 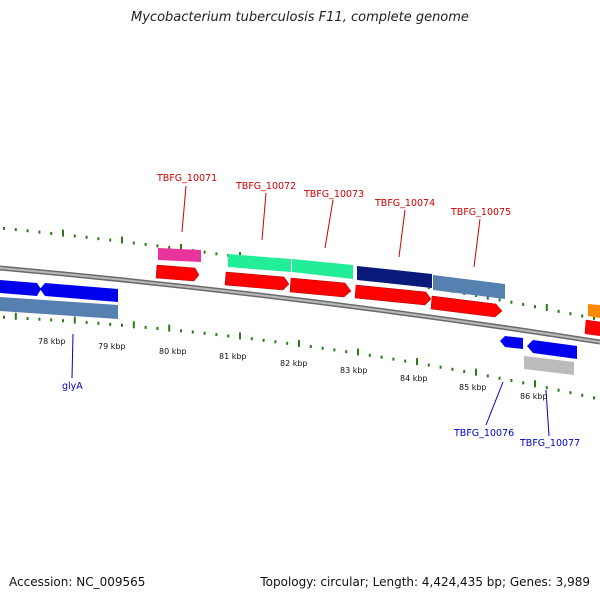 I want to click on scale-label: 82 kbp, so click(x=294, y=363).